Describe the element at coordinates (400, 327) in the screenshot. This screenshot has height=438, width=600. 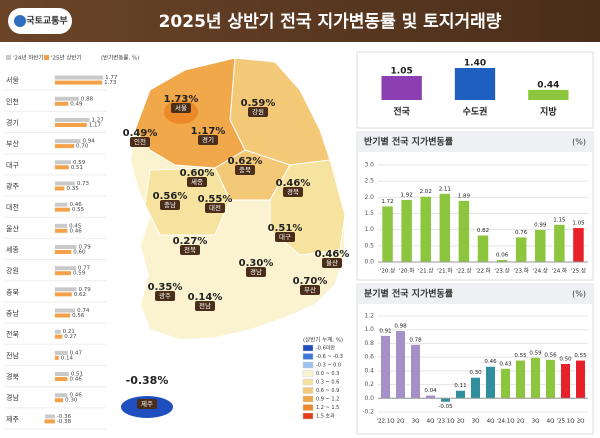
I see `value-label: 0.98` at that location.